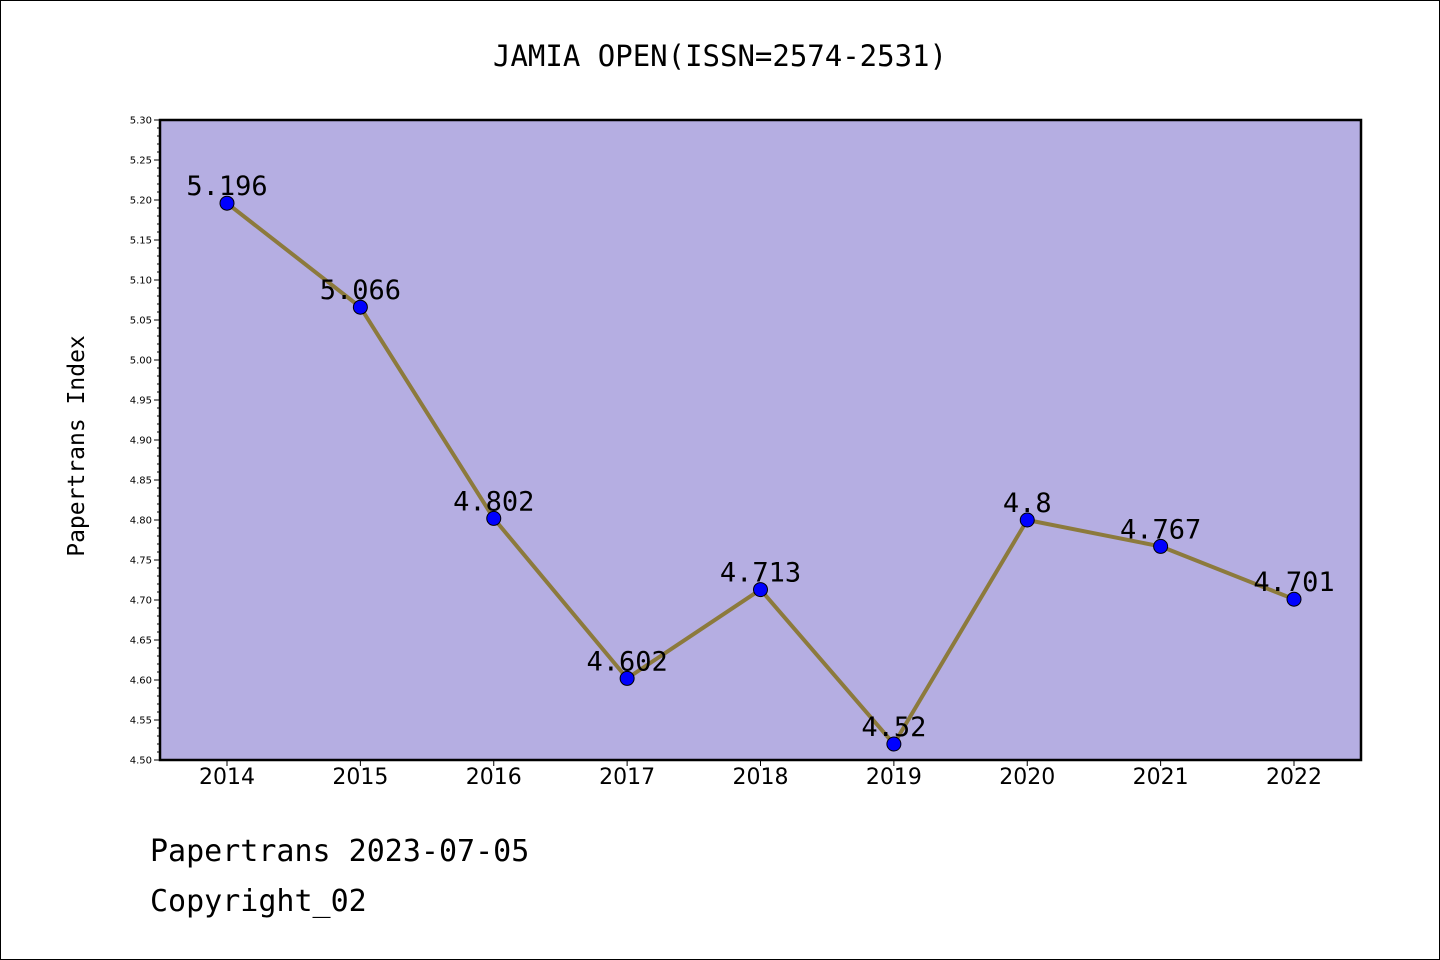 This screenshot has width=1440, height=960. What do you see at coordinates (627, 777) in the screenshot?
I see `x-tick-label: 2017` at bounding box center [627, 777].